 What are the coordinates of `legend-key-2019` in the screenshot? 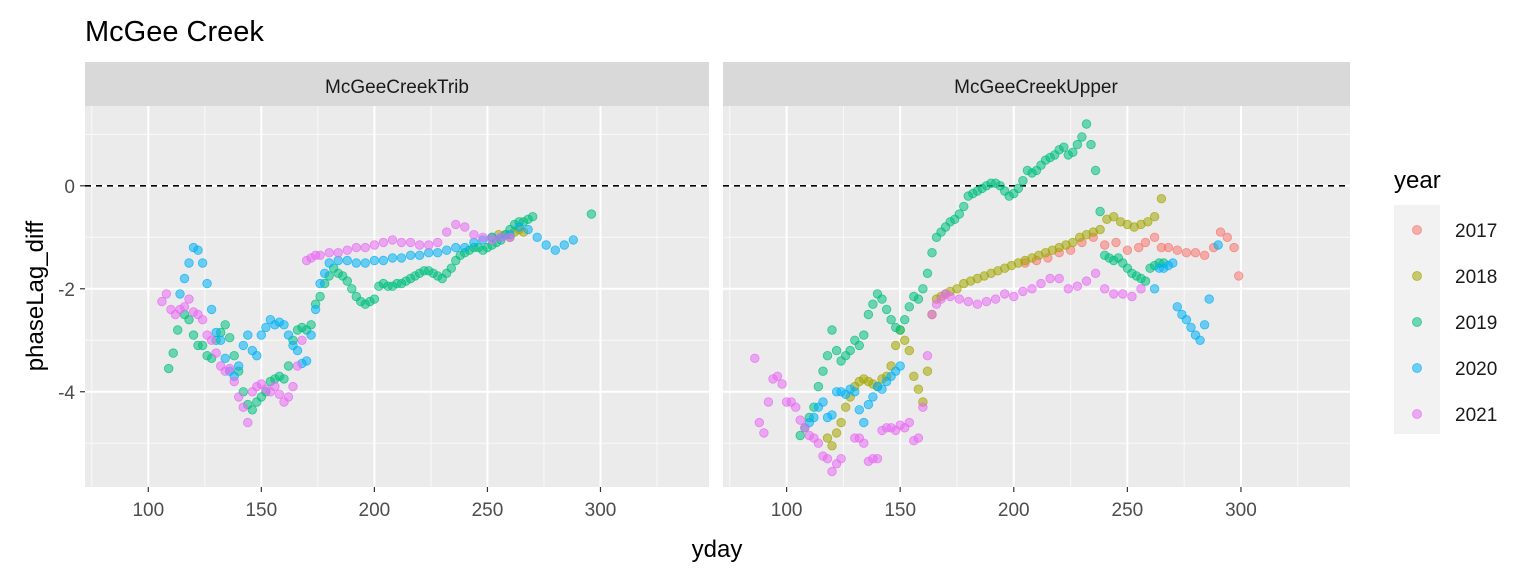 It's located at (1417, 322).